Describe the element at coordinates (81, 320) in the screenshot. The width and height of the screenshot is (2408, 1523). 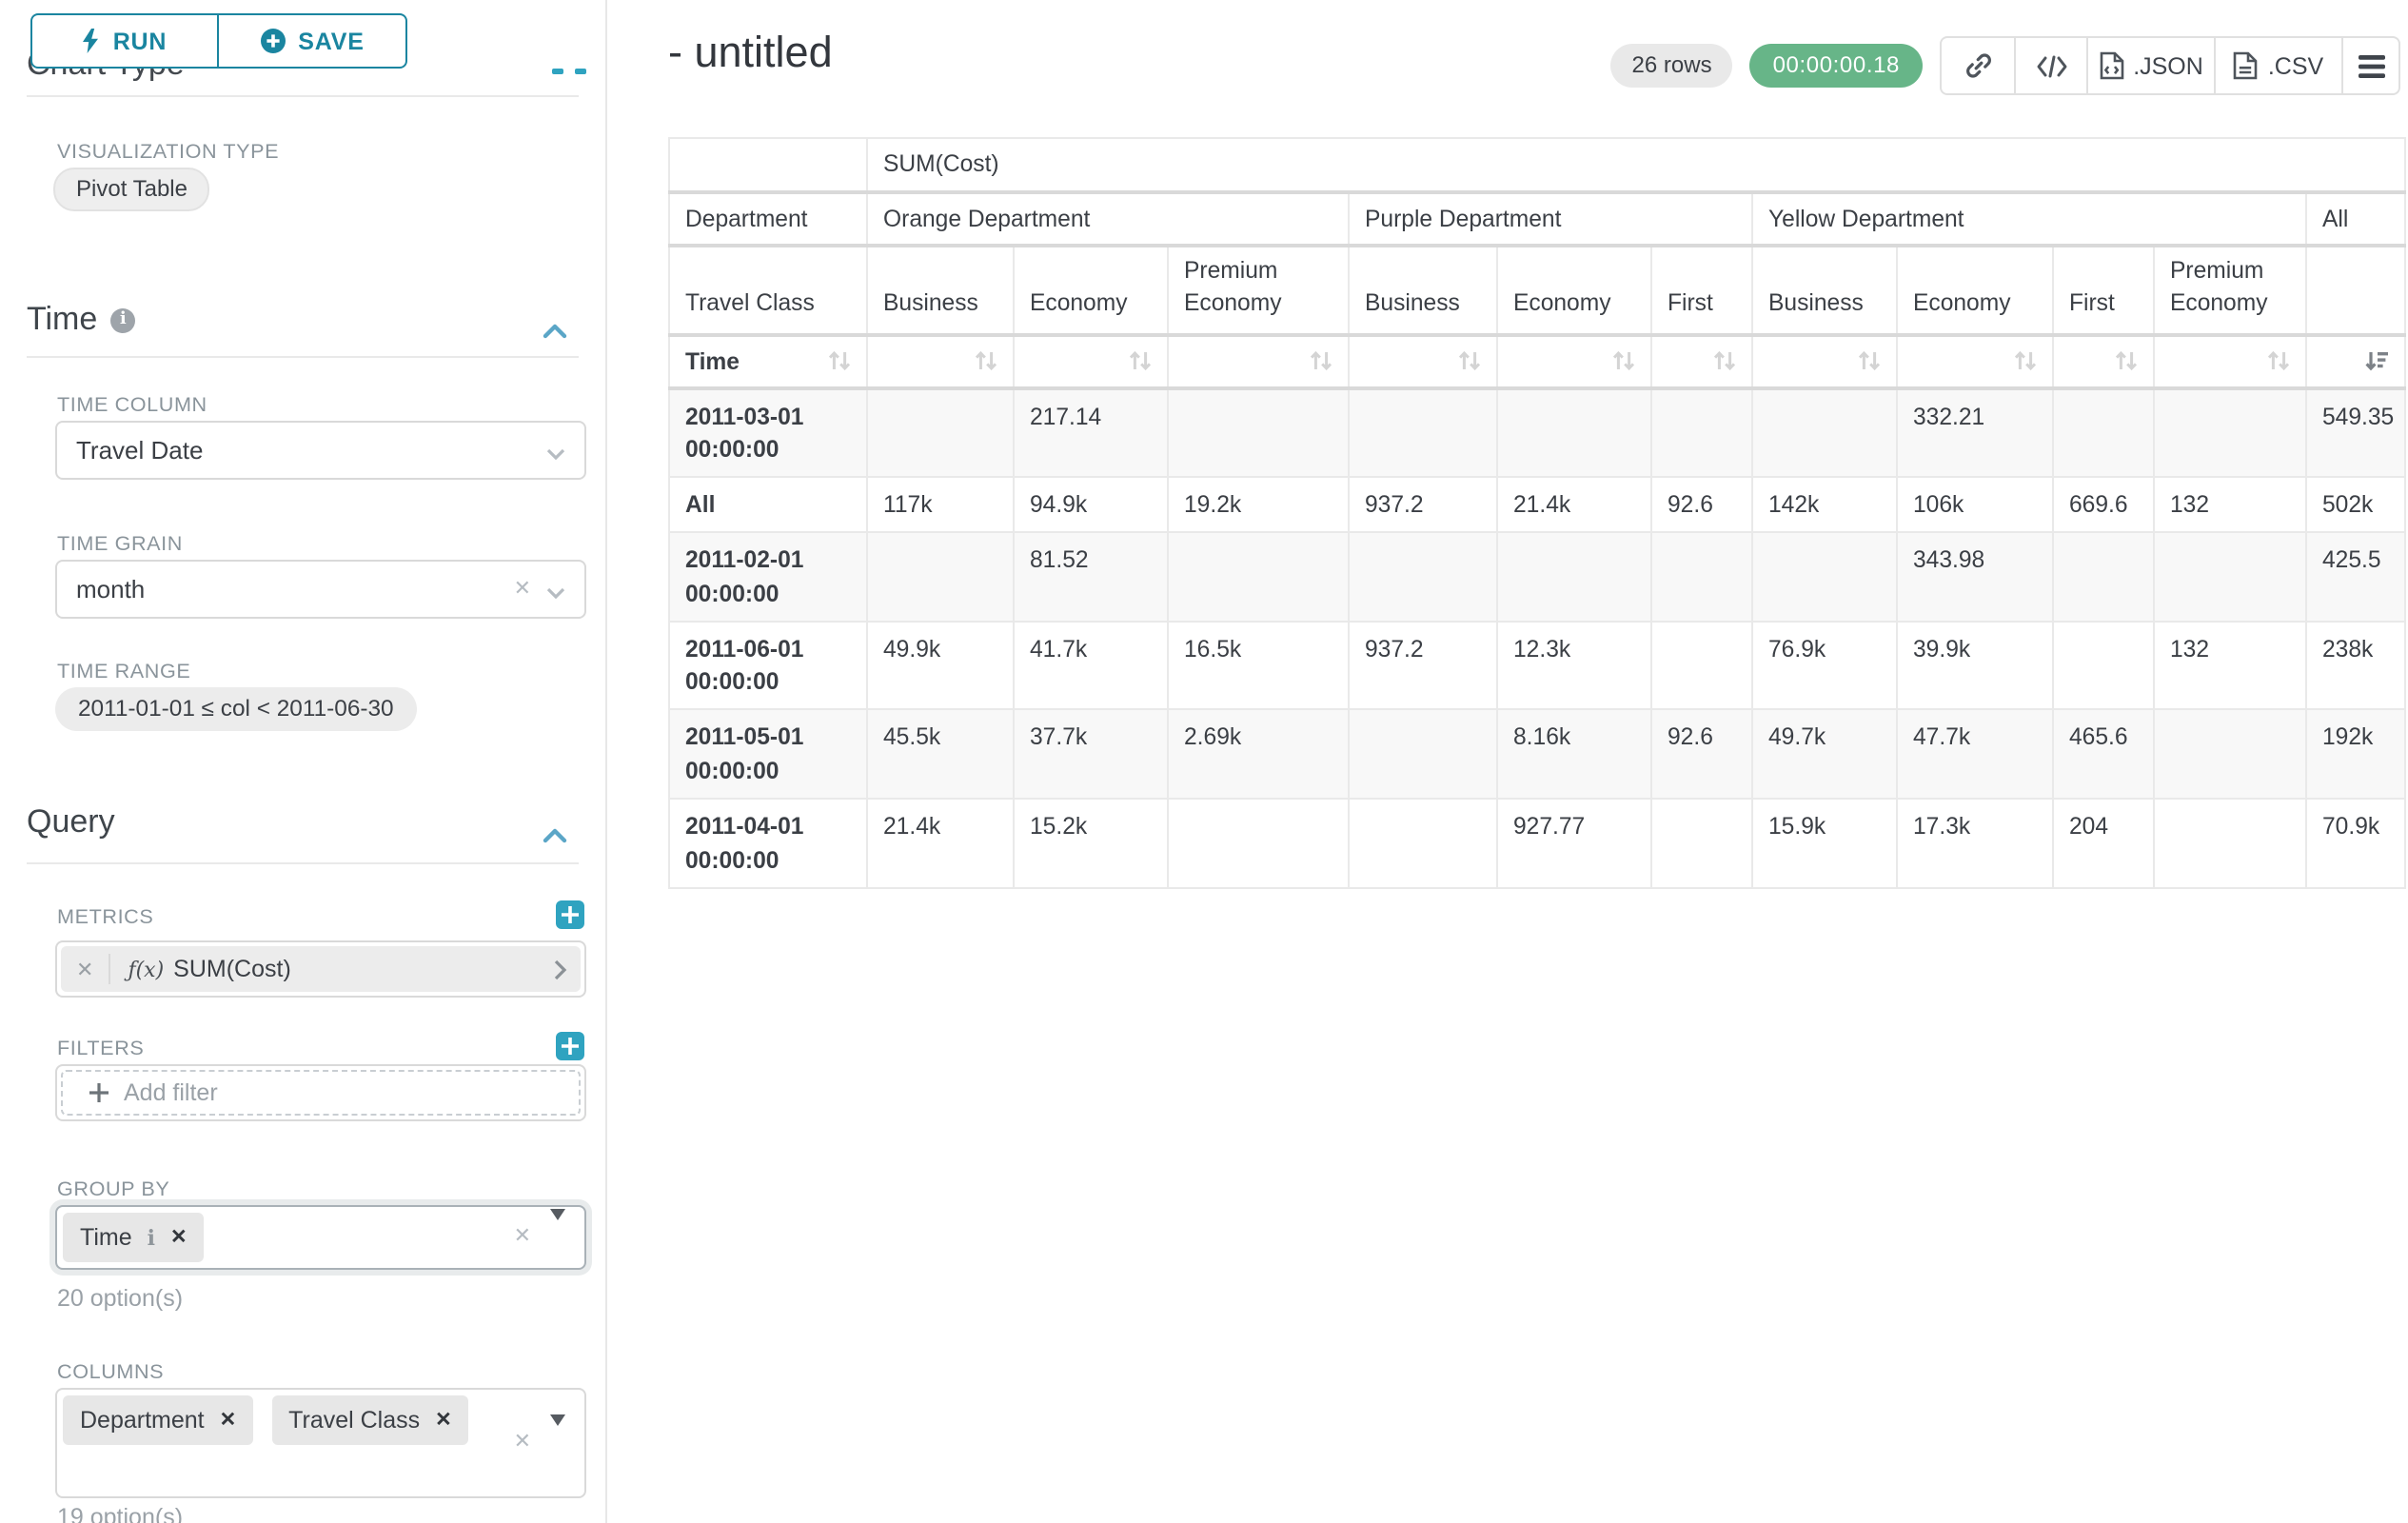
I see `time-section-heading: Time i` at that location.